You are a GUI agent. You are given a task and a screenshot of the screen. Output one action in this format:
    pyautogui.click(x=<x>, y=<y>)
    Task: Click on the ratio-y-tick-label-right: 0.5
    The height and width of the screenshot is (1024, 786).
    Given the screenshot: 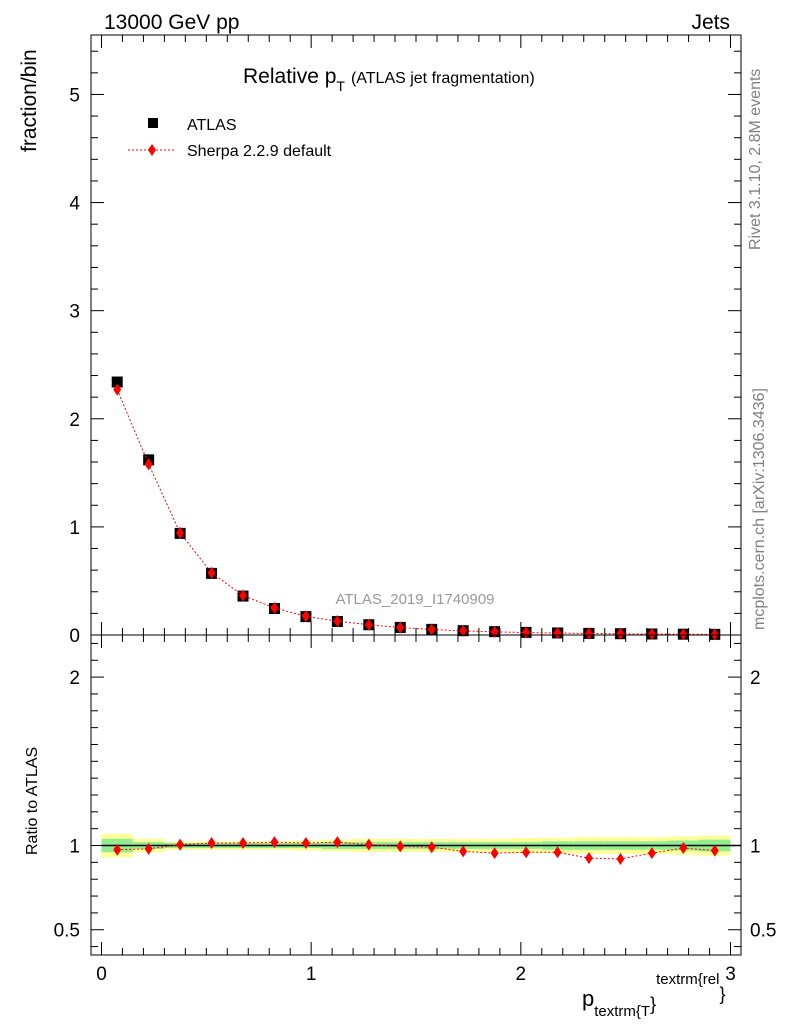 What is the action you would take?
    pyautogui.click(x=763, y=931)
    